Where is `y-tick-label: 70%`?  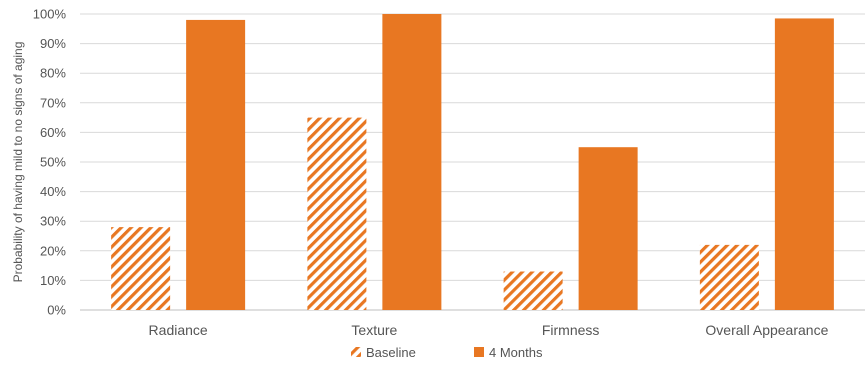
y-tick-label: 70% is located at coordinates (53, 102).